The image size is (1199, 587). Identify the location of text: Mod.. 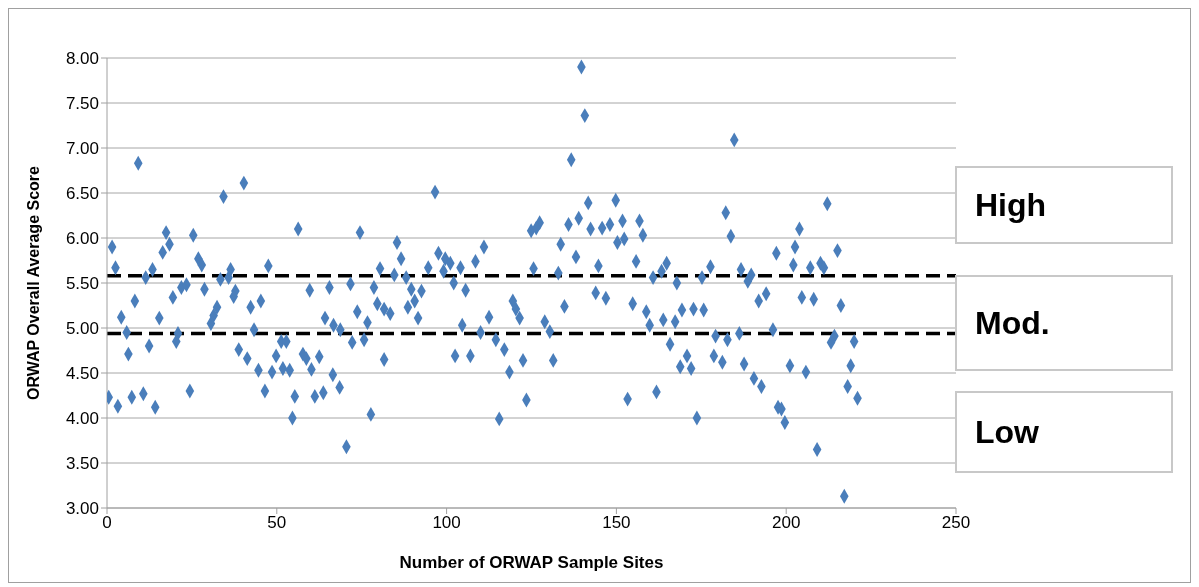
(1064, 323).